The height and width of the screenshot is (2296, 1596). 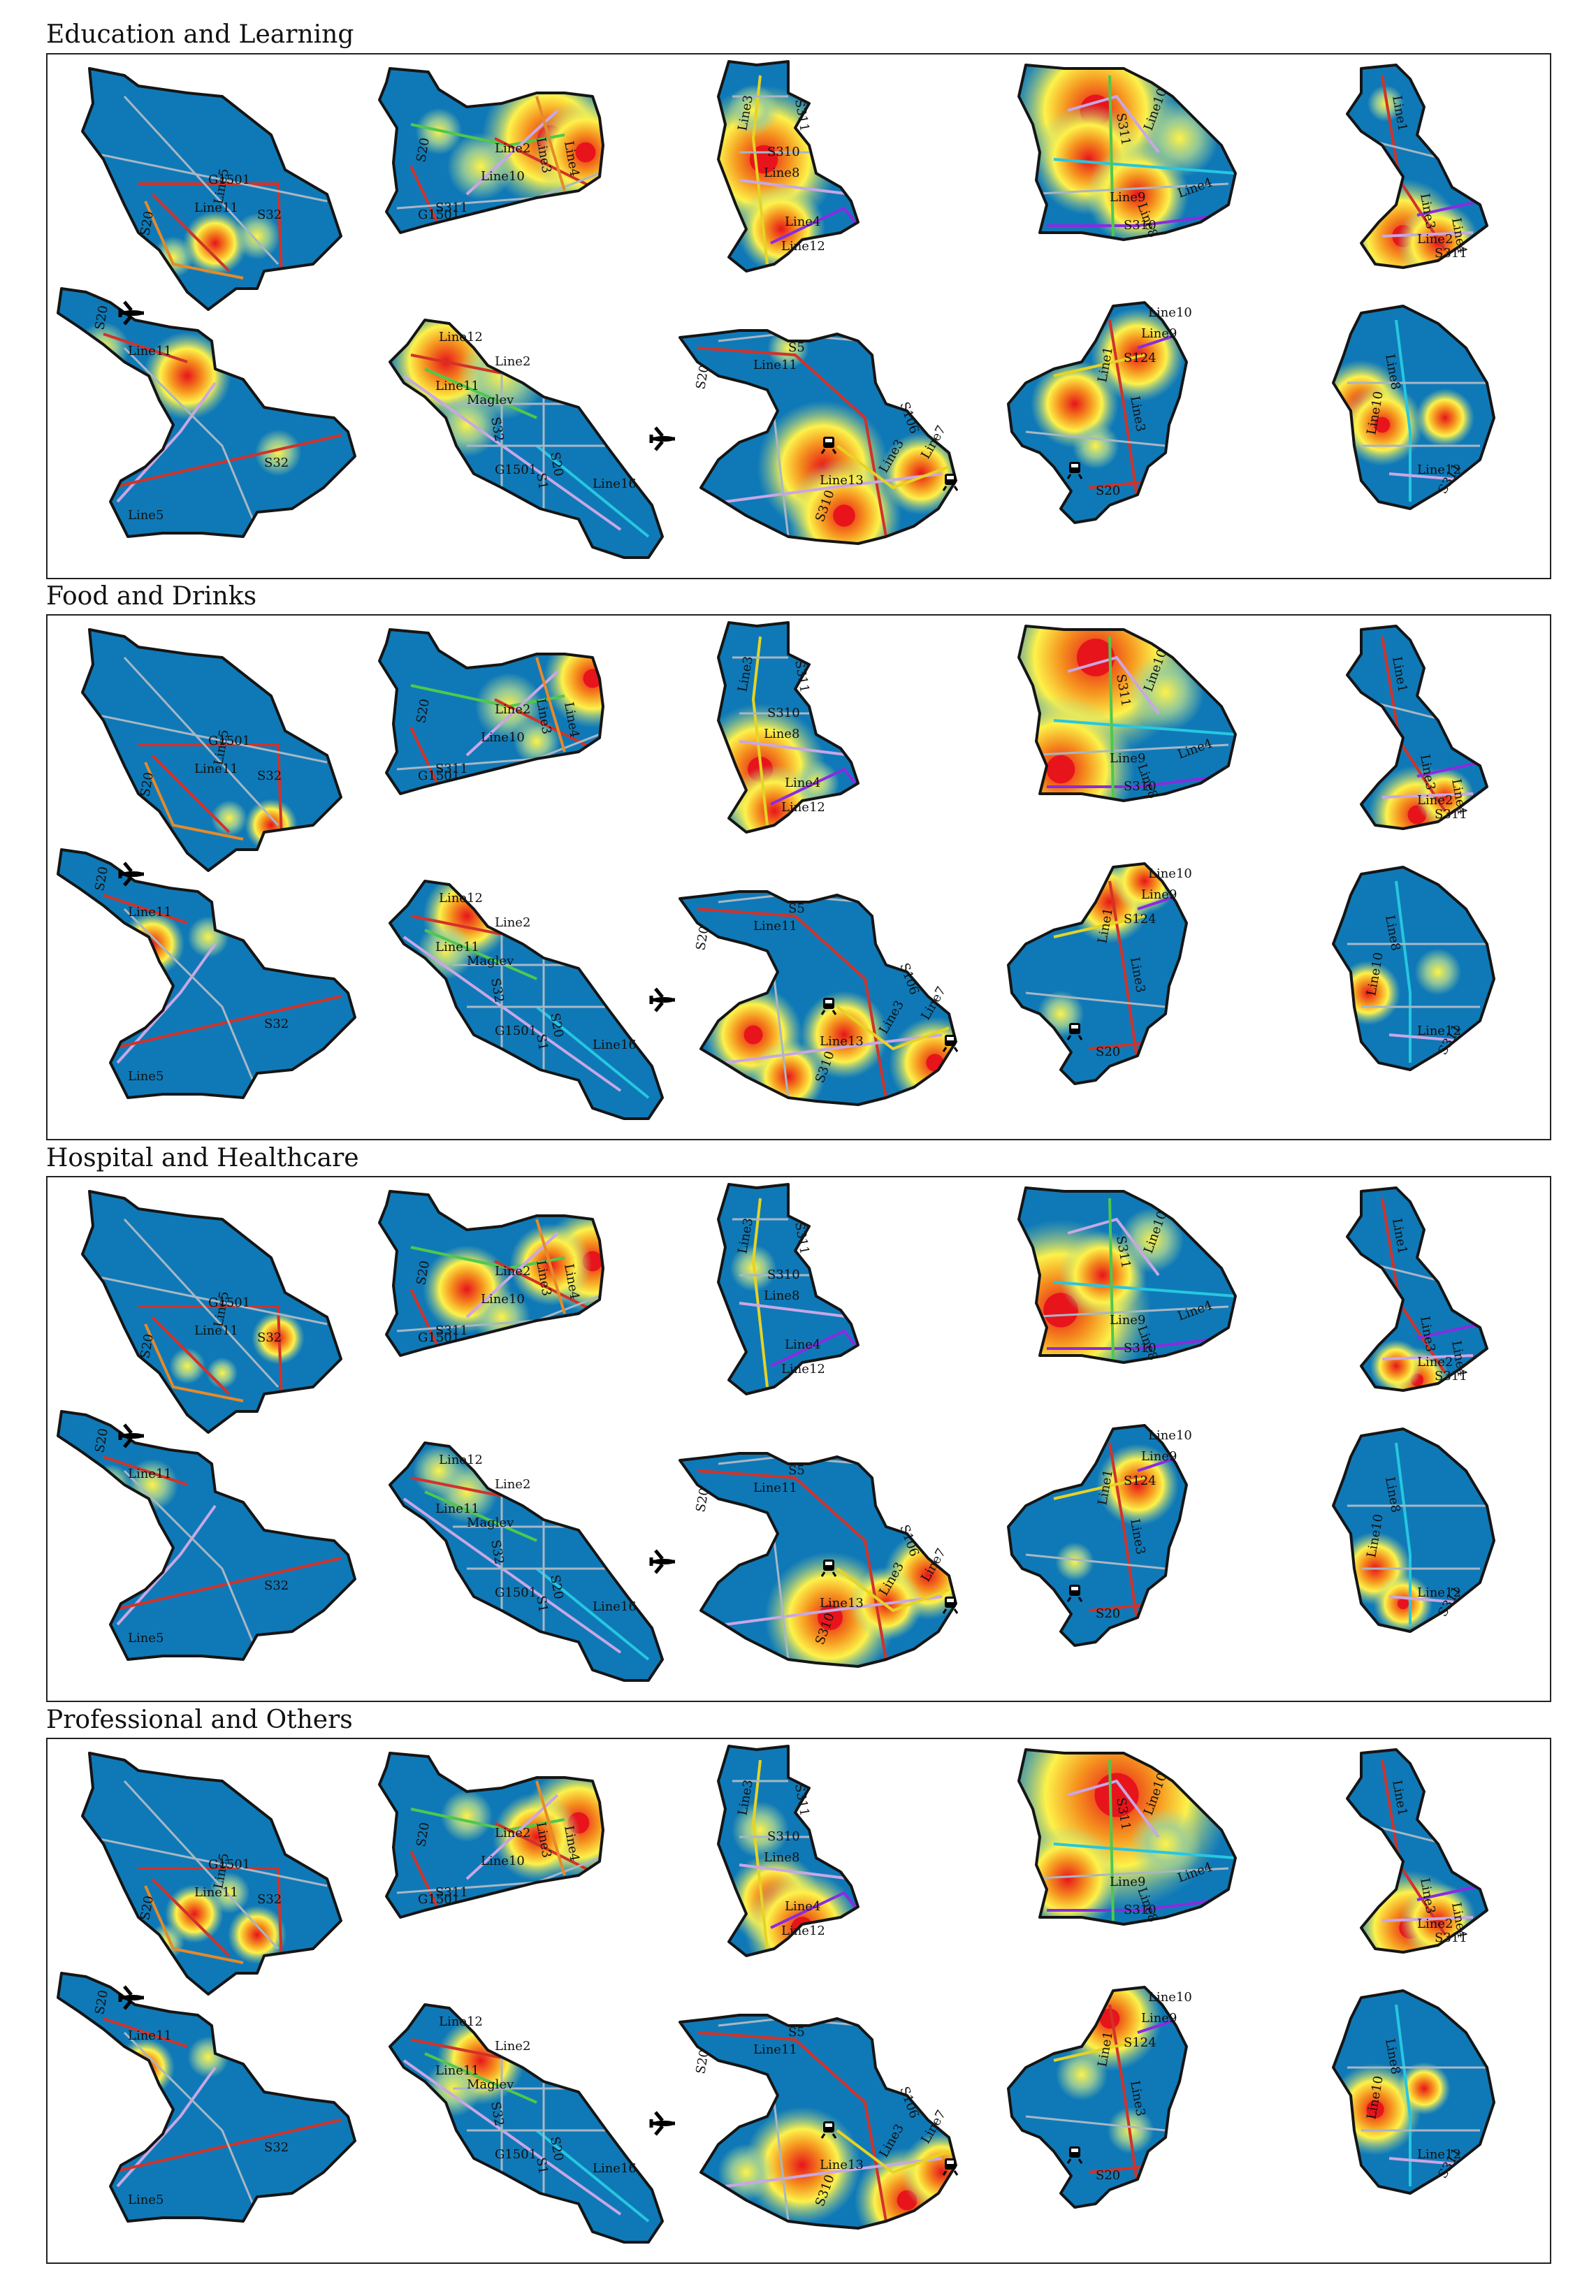 I want to click on map-label: Line16, so click(x=615, y=484).